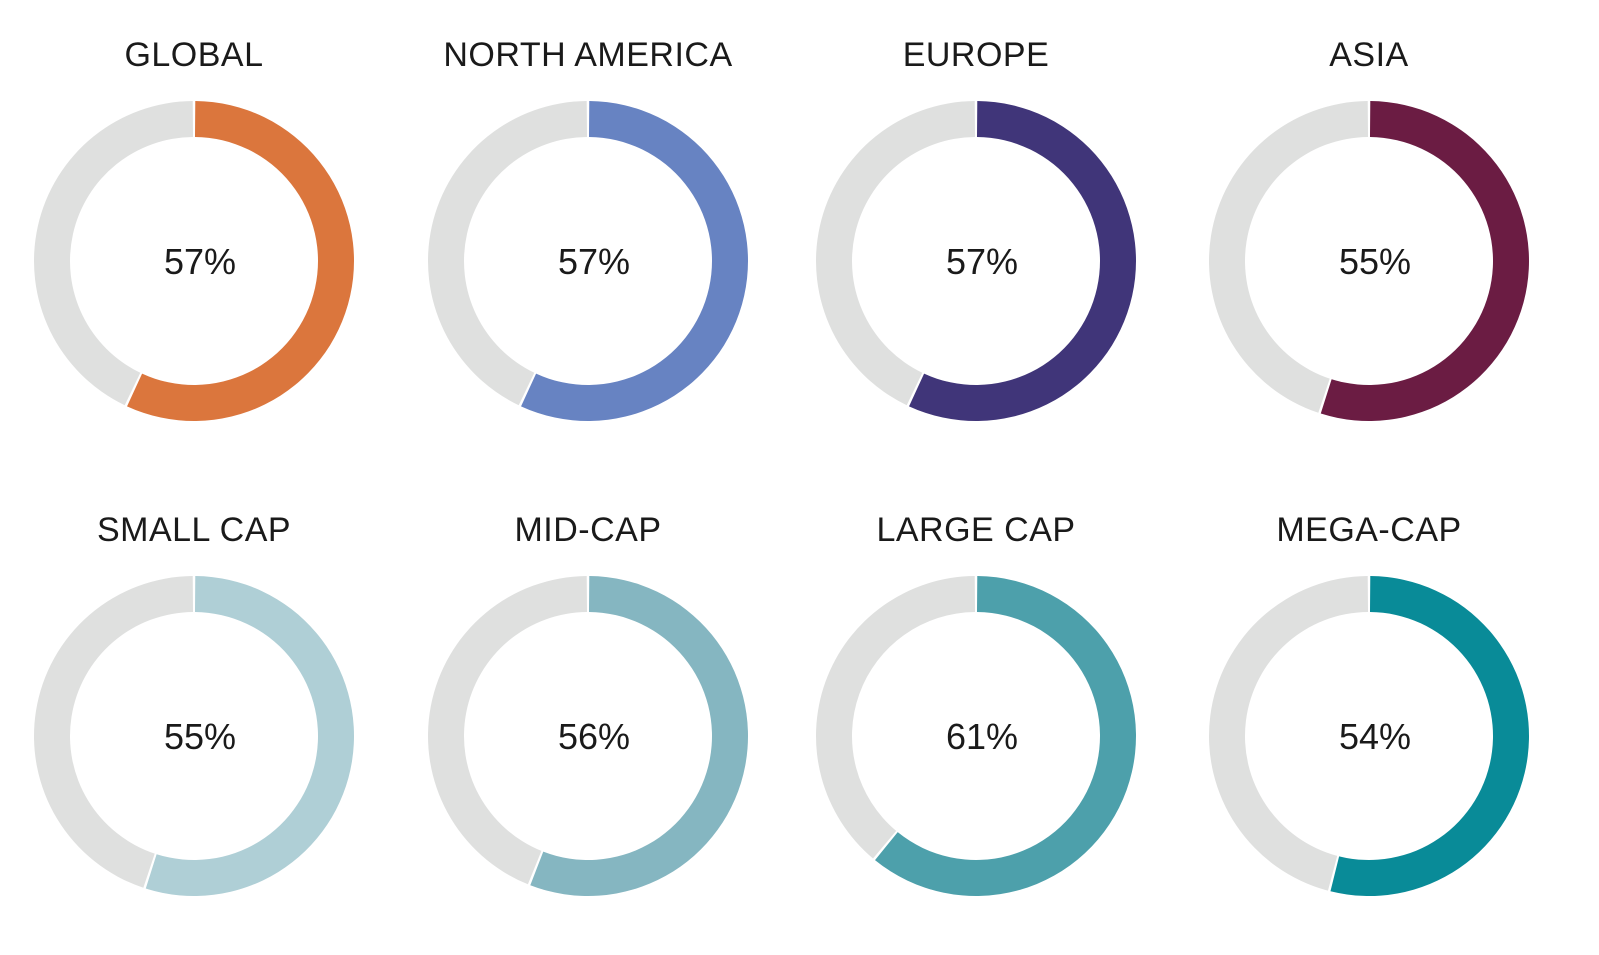  Describe the element at coordinates (594, 736) in the screenshot. I see `donut-center-label: 56%` at that location.